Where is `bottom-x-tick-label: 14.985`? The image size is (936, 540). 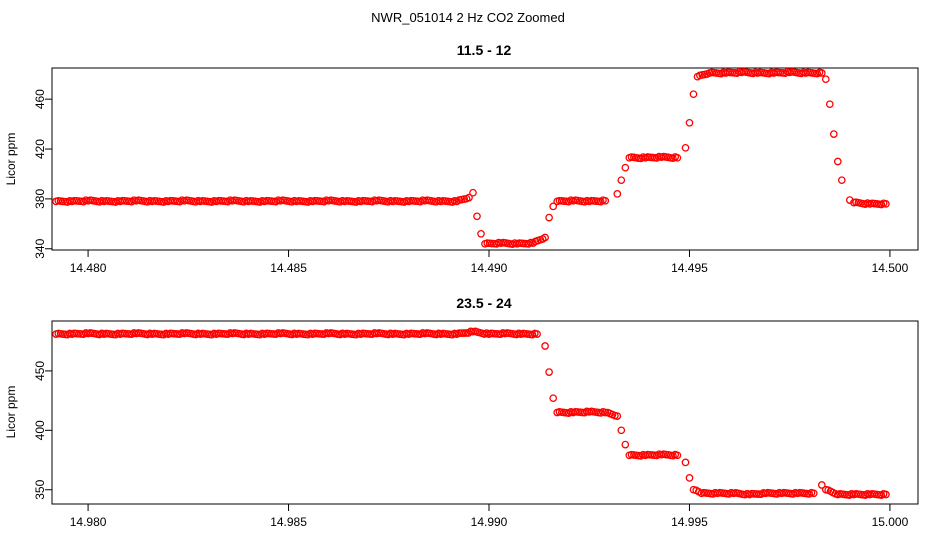
bottom-x-tick-label: 14.985 is located at coordinates (288, 522).